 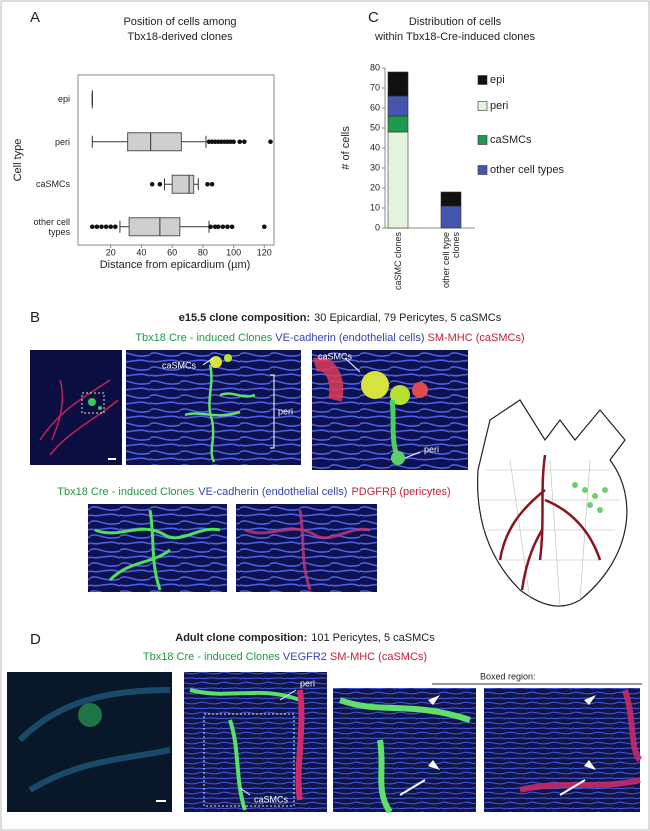 What do you see at coordinates (172, 252) in the screenshot?
I see `x-tick-label: 60` at bounding box center [172, 252].